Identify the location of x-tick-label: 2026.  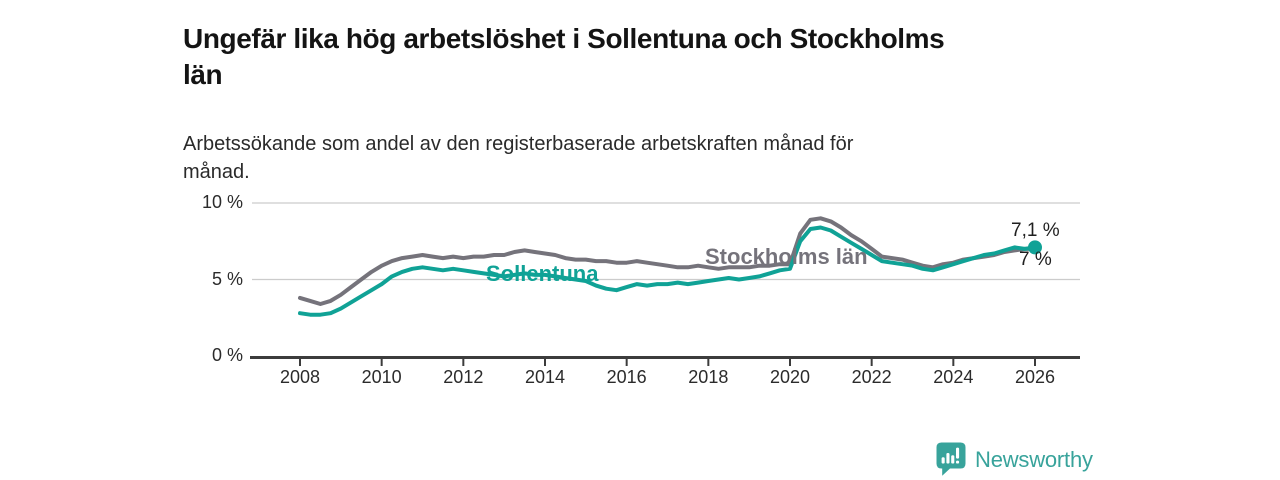
(1034, 377).